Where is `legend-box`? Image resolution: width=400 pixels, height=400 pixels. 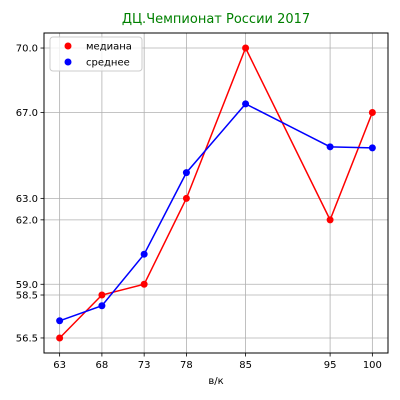 legend-box is located at coordinates (96, 54).